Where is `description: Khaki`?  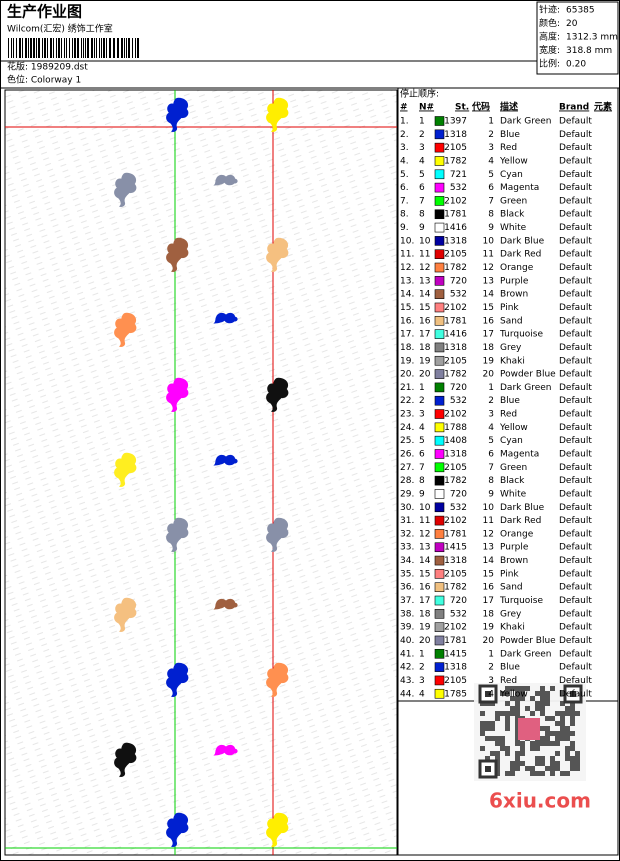 description: Khaki is located at coordinates (512, 628).